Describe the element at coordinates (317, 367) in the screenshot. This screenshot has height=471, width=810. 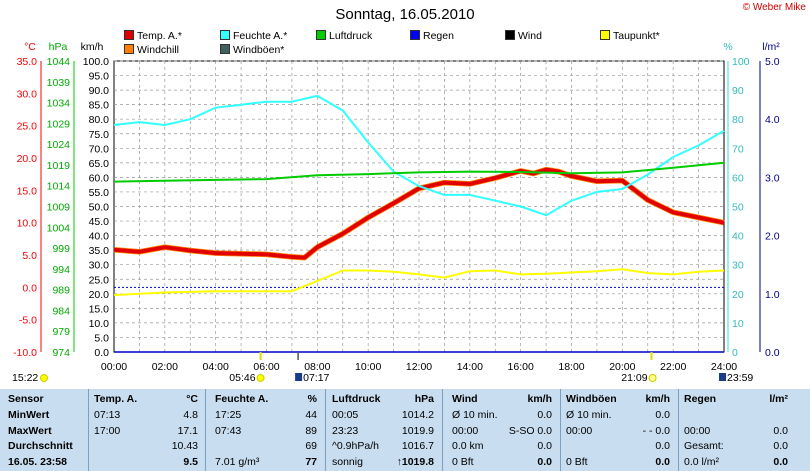
I see `x-tick-label: 08:00` at that location.